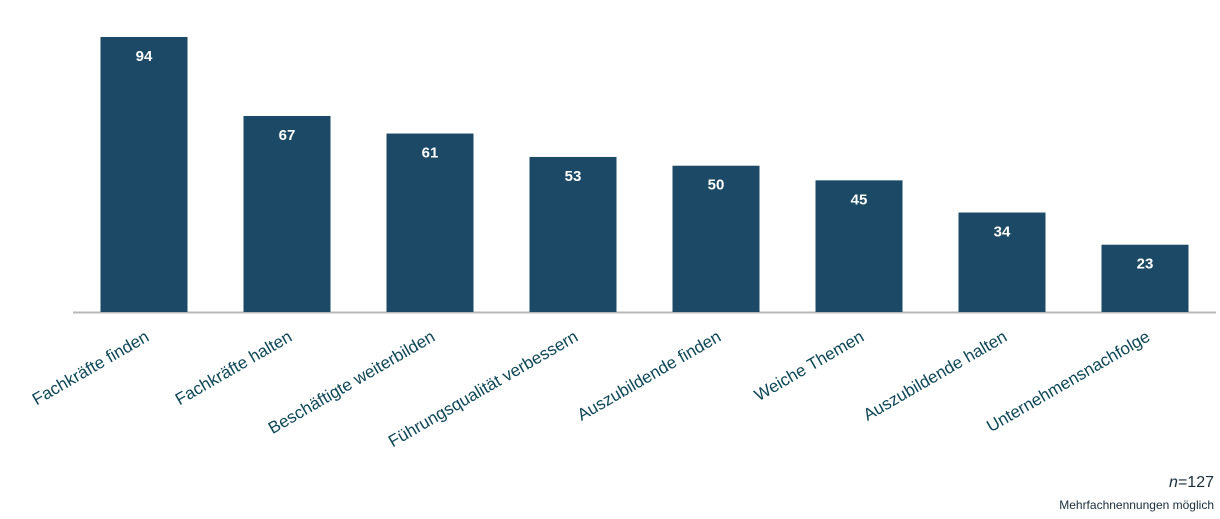  Describe the element at coordinates (859, 199) in the screenshot. I see `value-label: 45` at that location.